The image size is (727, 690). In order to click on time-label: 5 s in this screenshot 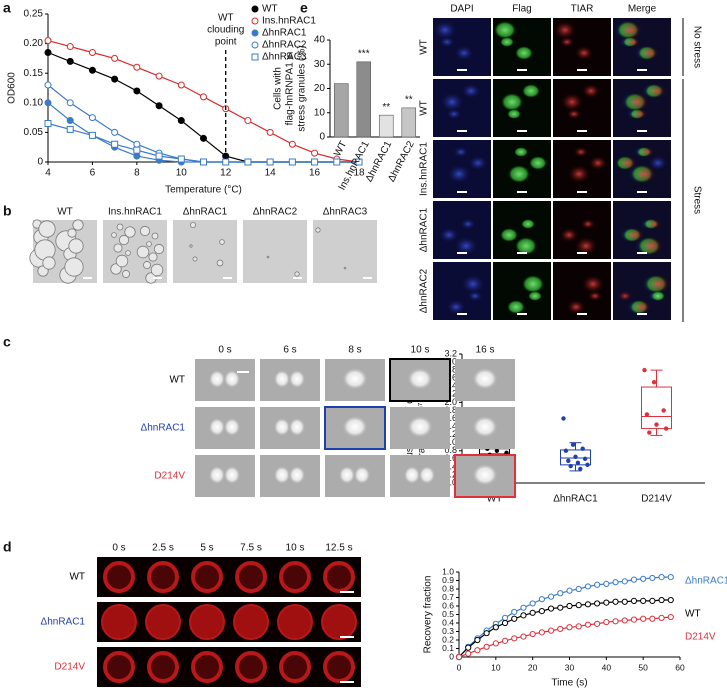, I will do `click(206, 548)`.